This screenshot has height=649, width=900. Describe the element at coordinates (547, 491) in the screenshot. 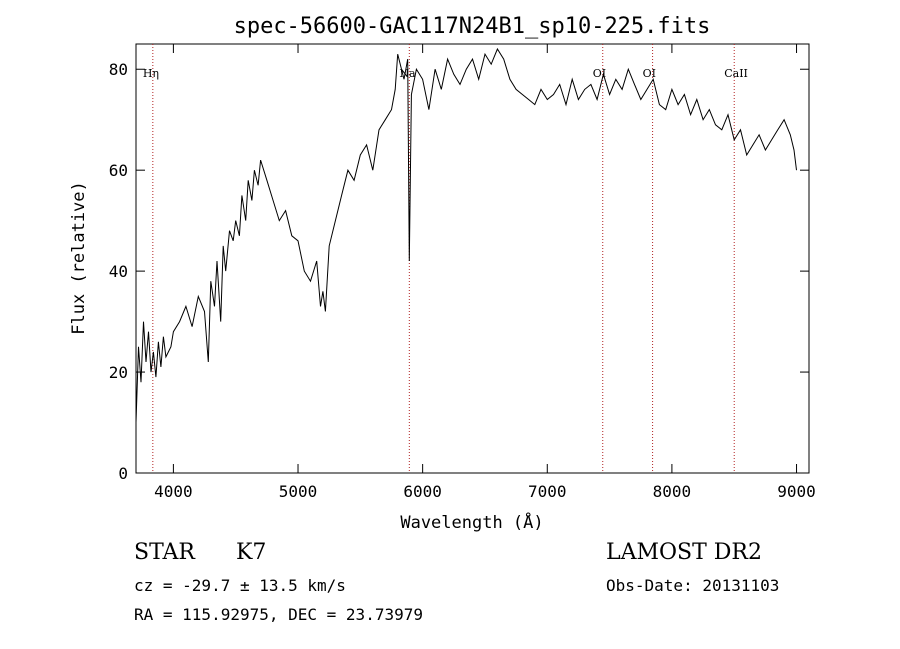

I see `x-tick-label: 7000` at that location.